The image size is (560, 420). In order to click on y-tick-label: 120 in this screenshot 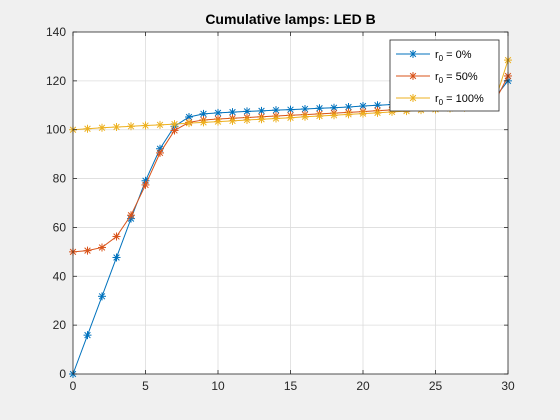, I will do `click(56, 81)`.